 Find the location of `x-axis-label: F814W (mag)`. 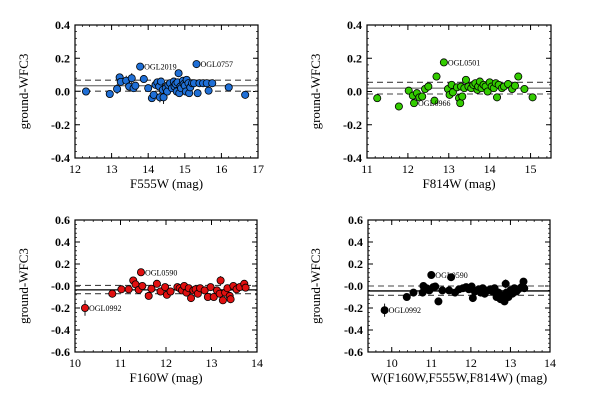

x-axis-label: F814W (mag) is located at coordinates (458, 183).